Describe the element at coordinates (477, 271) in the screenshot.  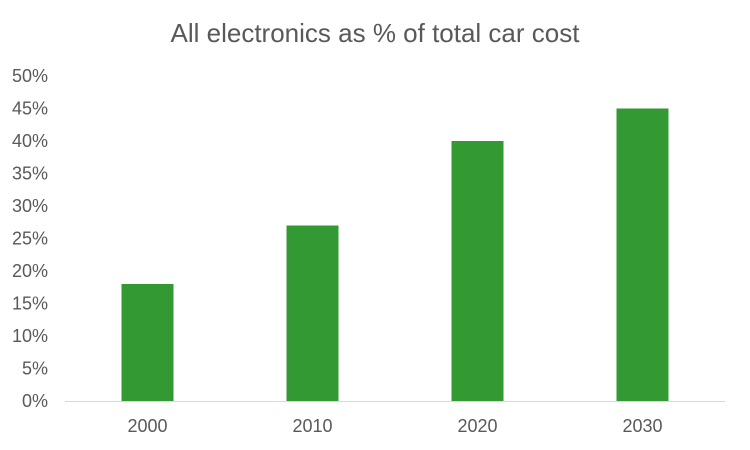
I see `bar-2020` at that location.